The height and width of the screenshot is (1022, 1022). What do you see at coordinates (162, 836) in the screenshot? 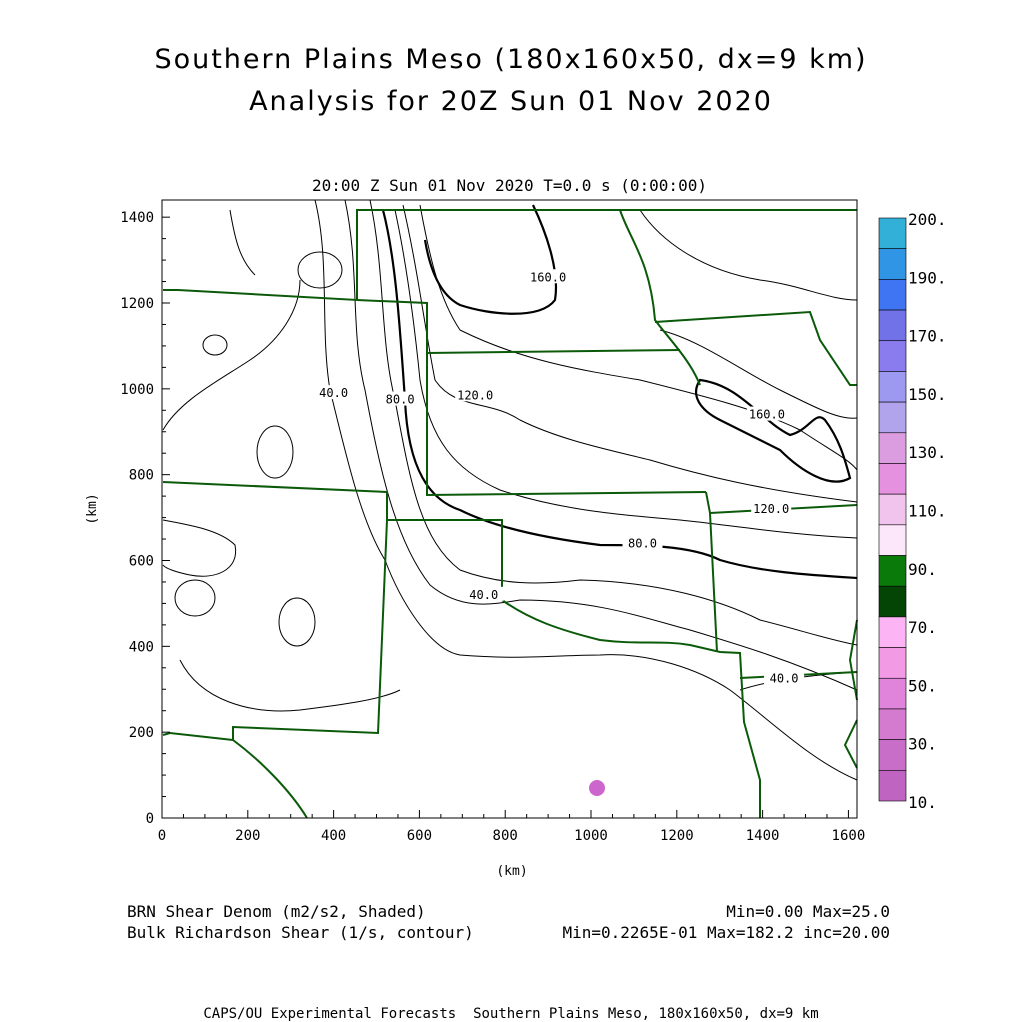
I see `x-tick-label: 0` at bounding box center [162, 836].